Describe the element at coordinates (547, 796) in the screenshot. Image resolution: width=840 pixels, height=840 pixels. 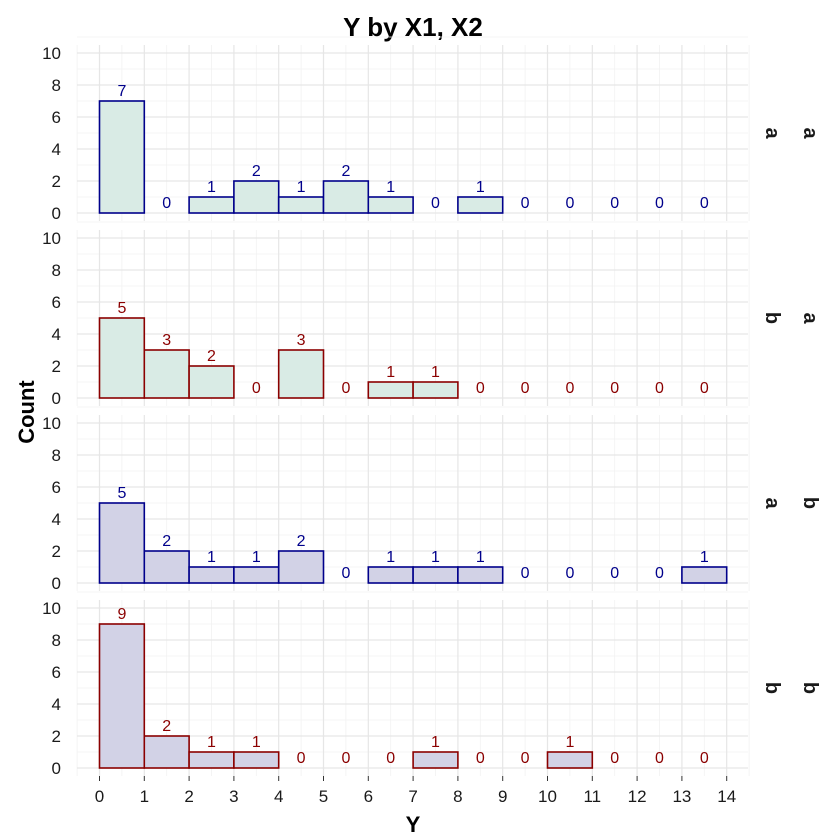
I see `x-tick-label: 10` at that location.